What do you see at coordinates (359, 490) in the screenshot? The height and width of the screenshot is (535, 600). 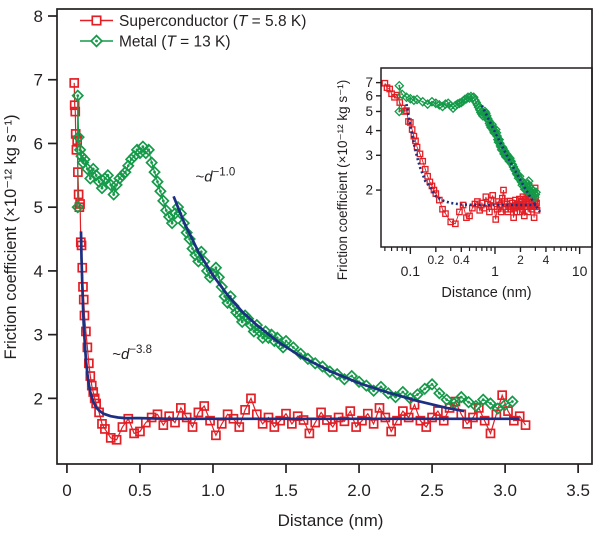 I see `x-tick-label: 2.0` at bounding box center [359, 490].